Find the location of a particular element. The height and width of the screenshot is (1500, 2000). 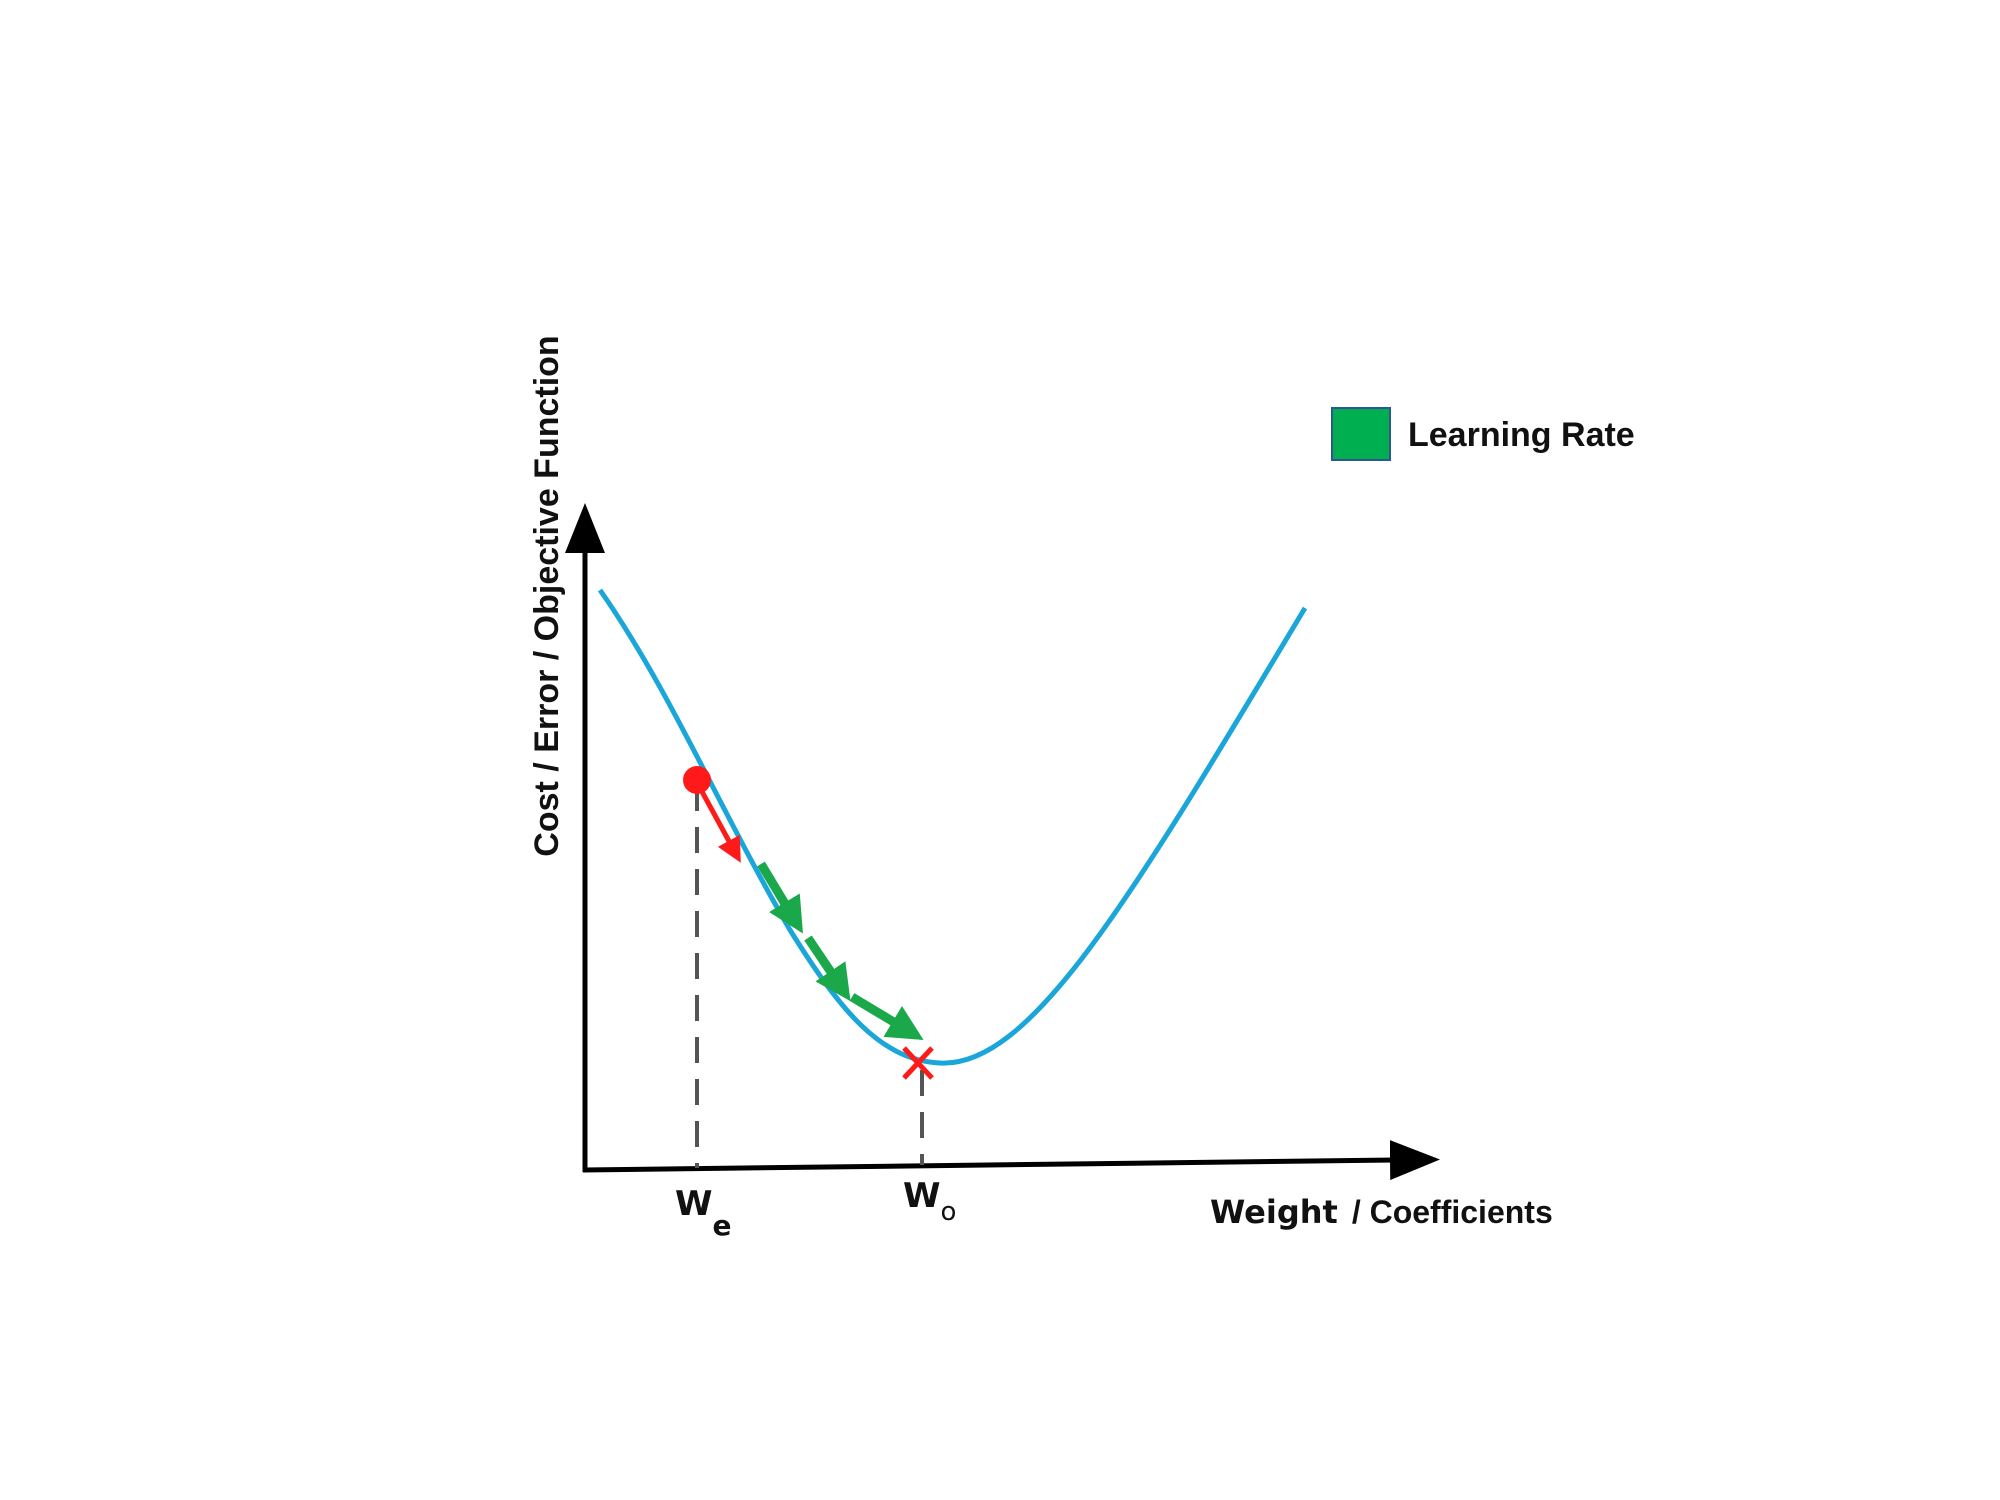

legend: Learning Rate is located at coordinates (1483, 434).